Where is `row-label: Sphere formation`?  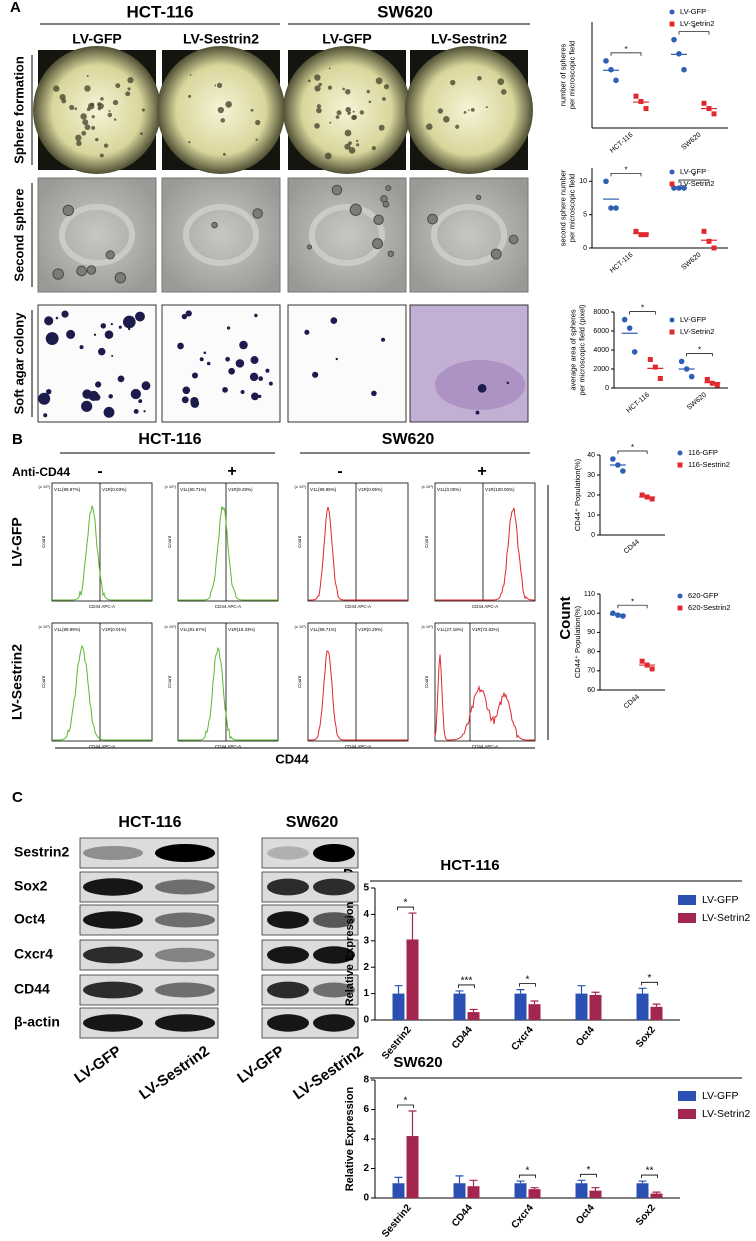 row-label: Sphere formation is located at coordinates (18, 110).